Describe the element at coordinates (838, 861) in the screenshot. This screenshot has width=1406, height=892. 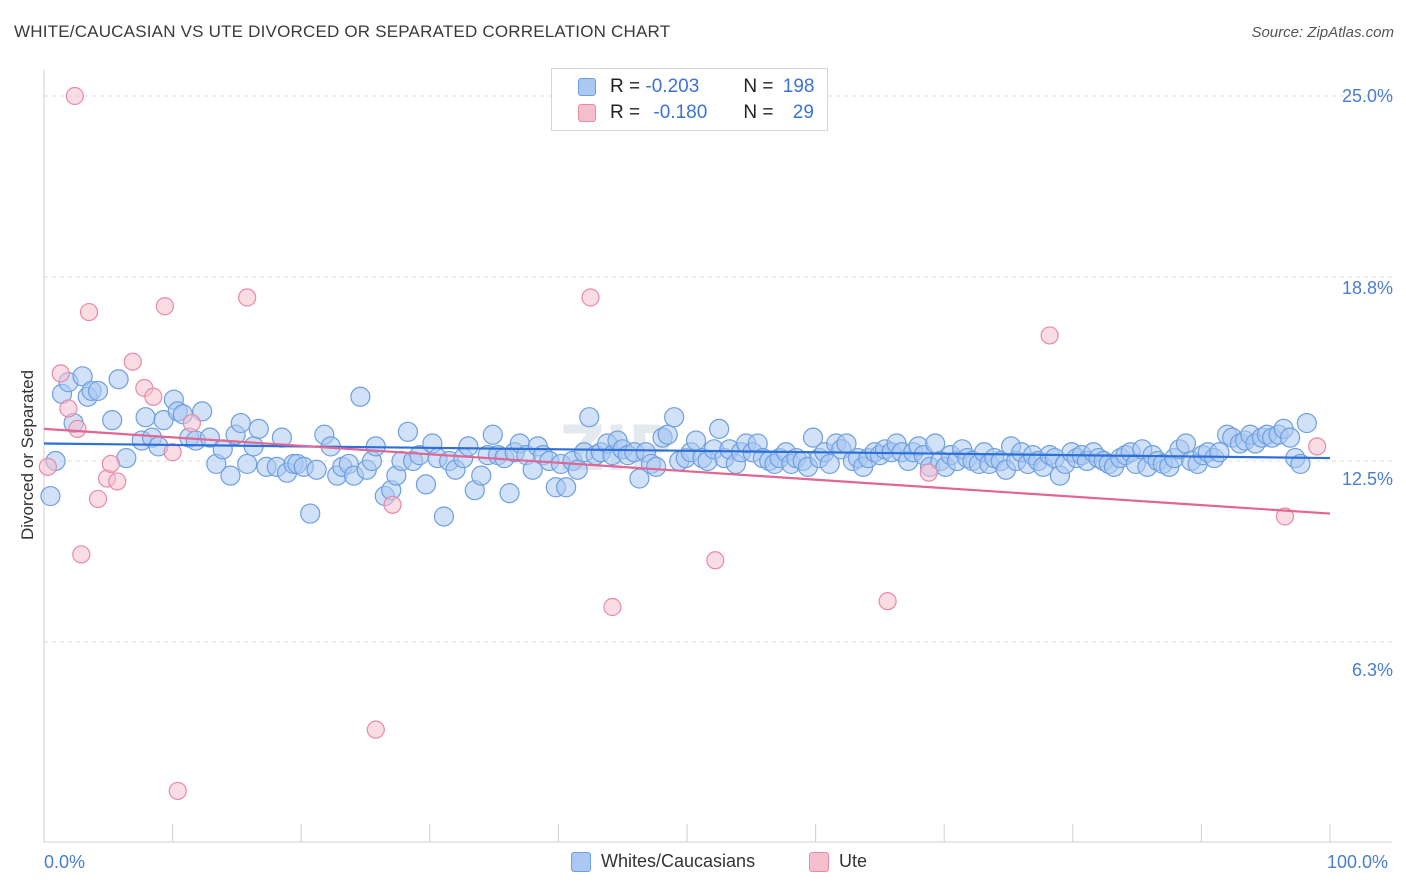
I see `legend-item-ute: Ute` at that location.